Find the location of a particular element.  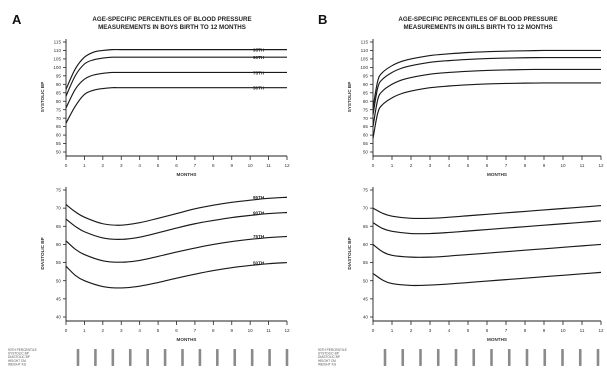

table-row-label: WEIGHT KG is located at coordinates (327, 364).